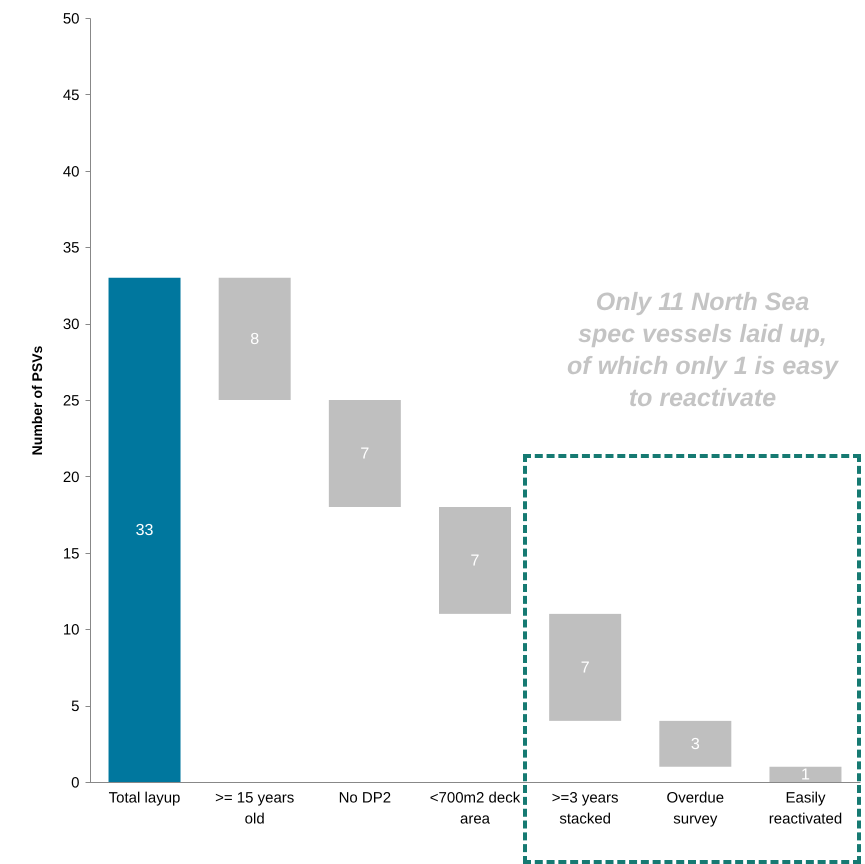 Image resolution: width=865 pixels, height=864 pixels. Describe the element at coordinates (703, 350) in the screenshot. I see `annotation: Only 11 North Sea spec vessels laid up, of which only 1 is easy to reactivate` at that location.